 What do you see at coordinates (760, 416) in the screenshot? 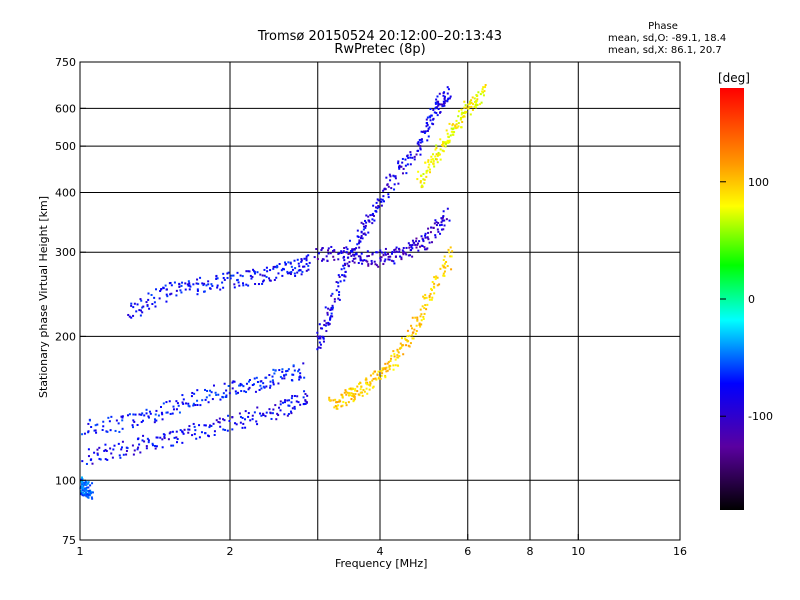
I see `colorbar-tick-label: -100` at bounding box center [760, 416].